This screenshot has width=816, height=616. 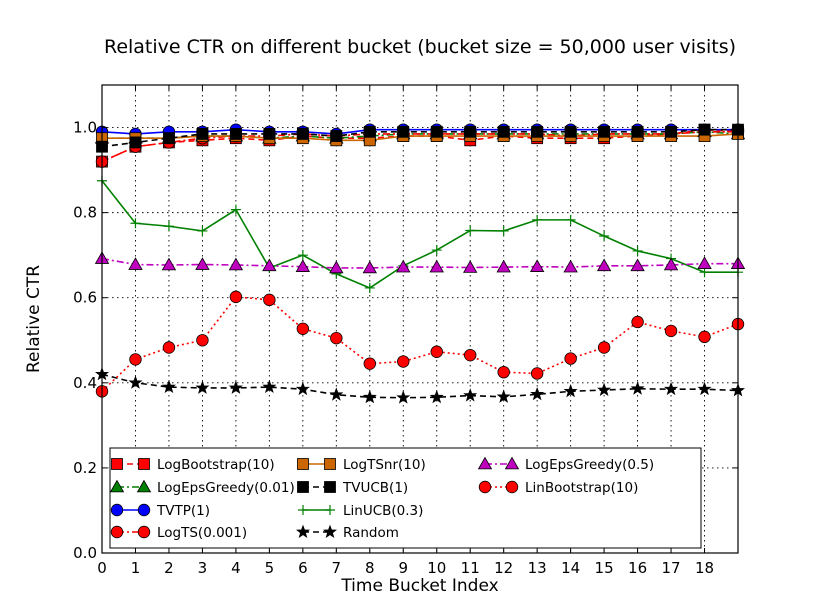 I want to click on legend-box, so click(x=405, y=498).